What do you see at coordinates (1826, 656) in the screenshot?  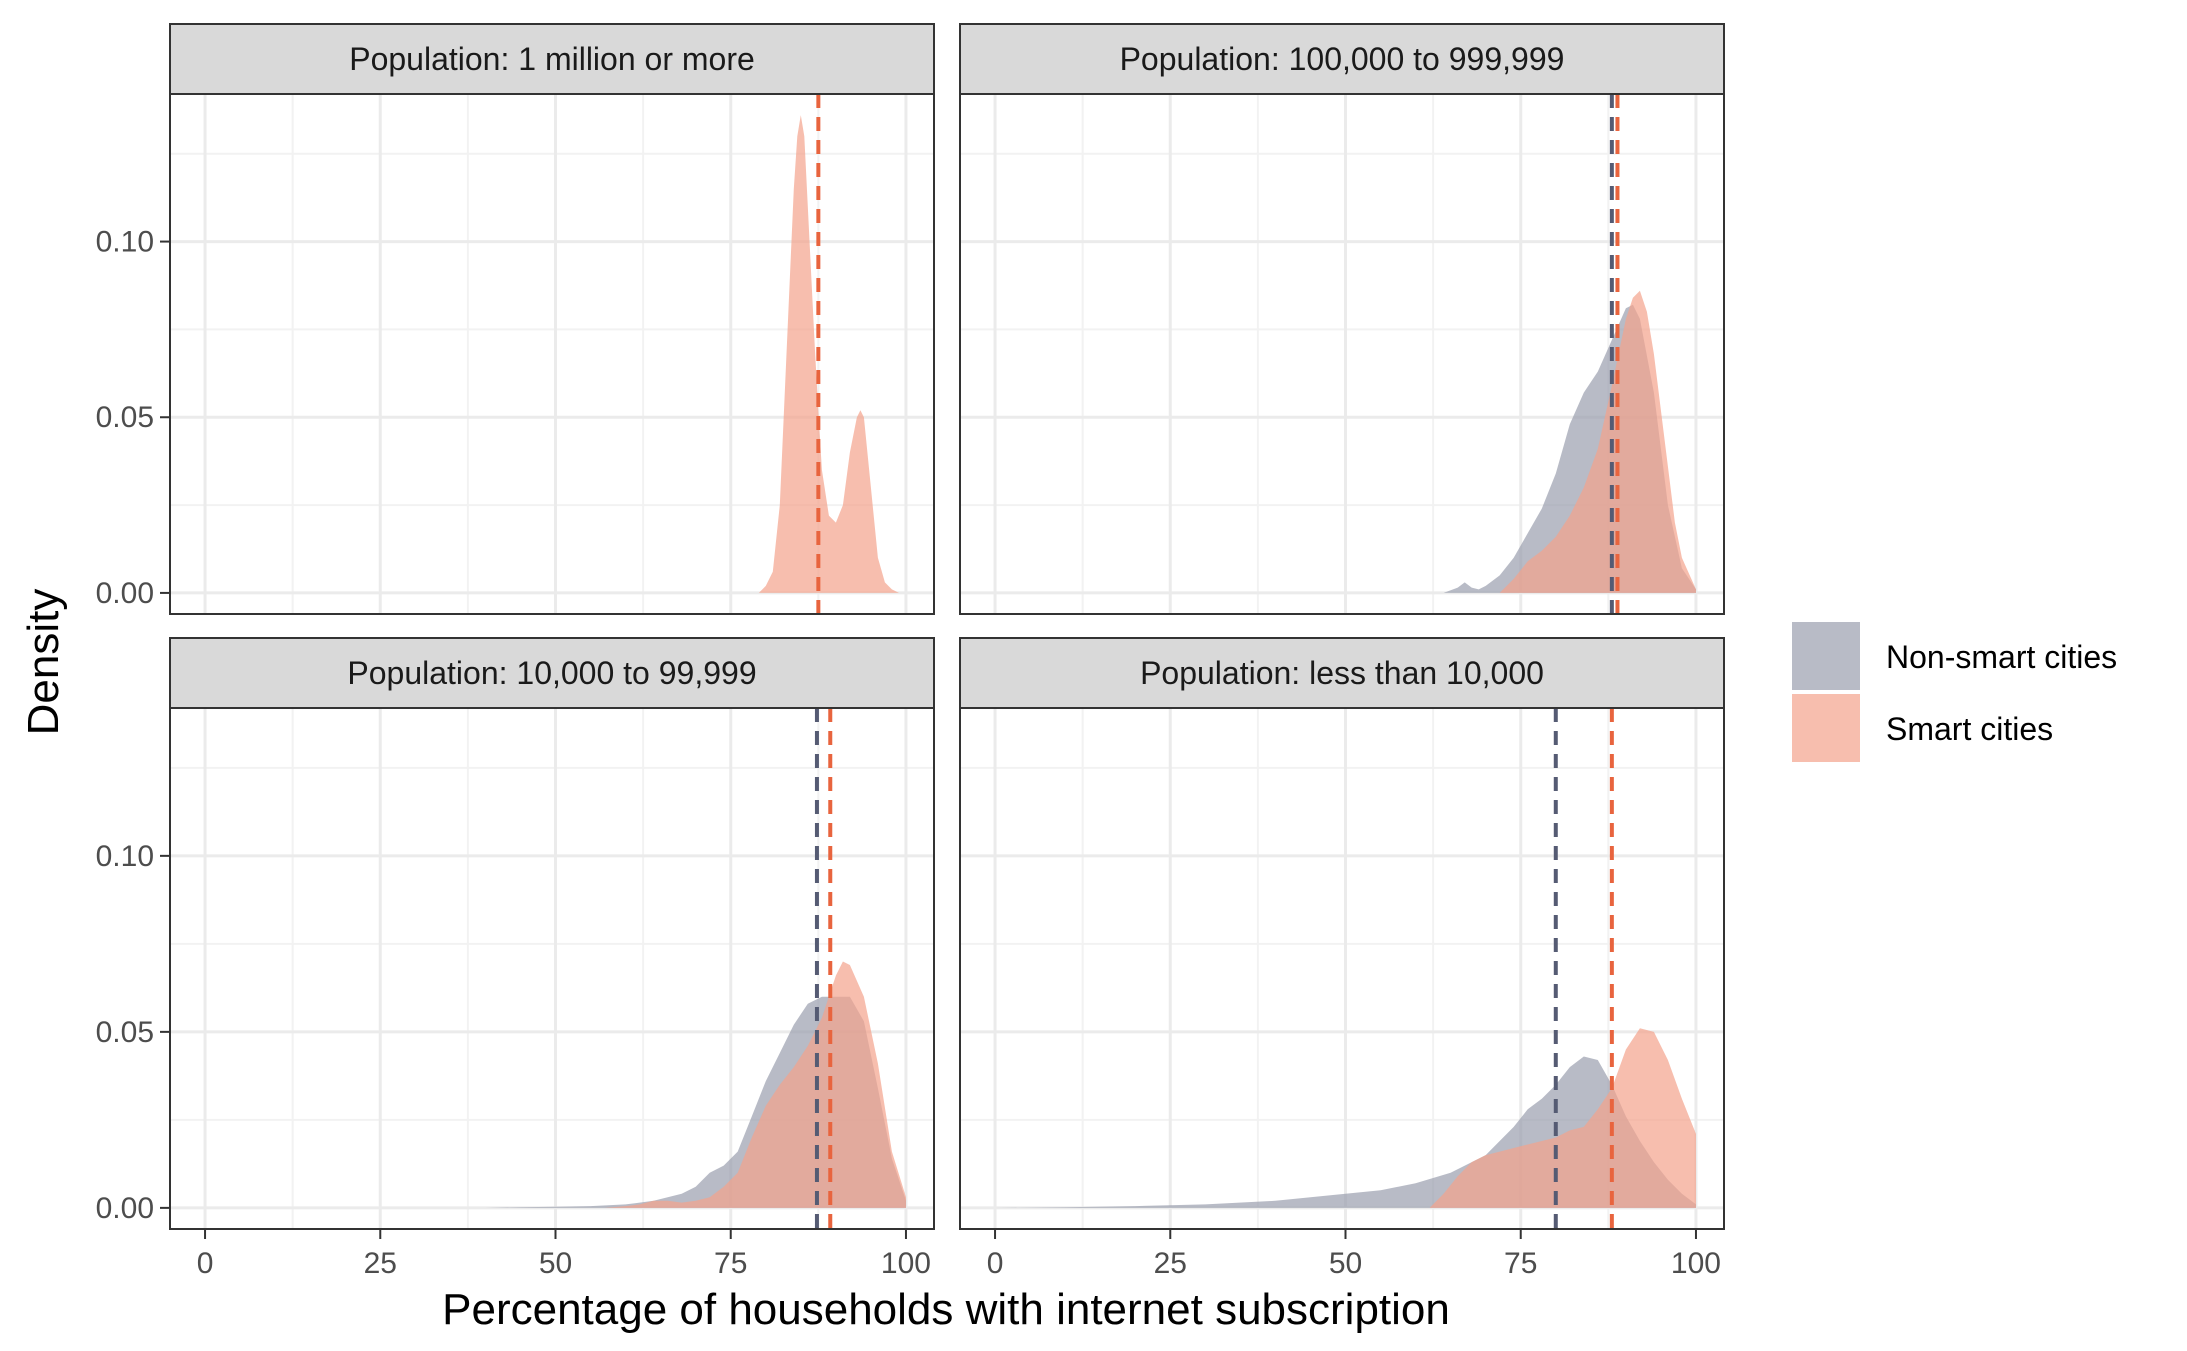 I see `legend-key-non-smart-cities` at bounding box center [1826, 656].